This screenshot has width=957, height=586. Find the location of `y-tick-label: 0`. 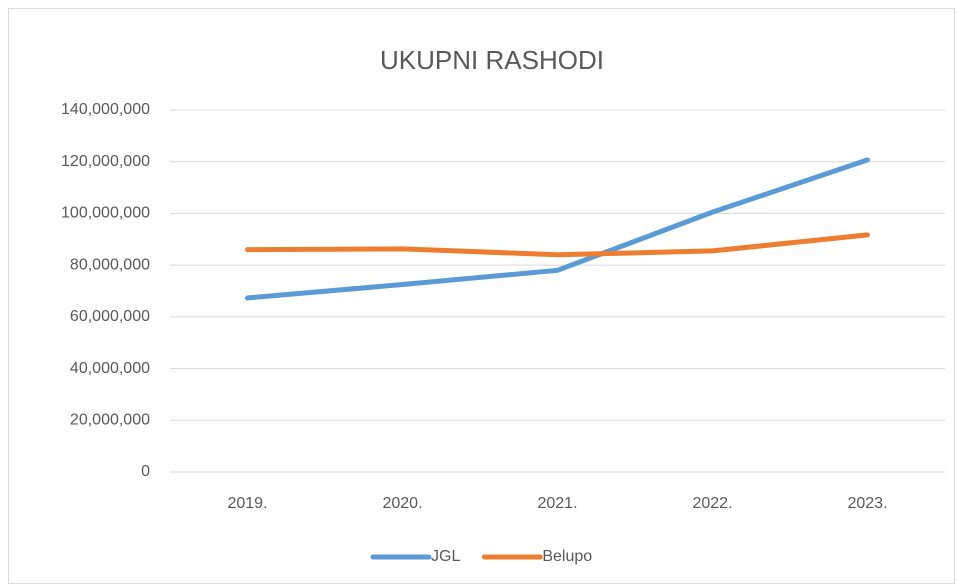

y-tick-label: 0 is located at coordinates (145, 471).